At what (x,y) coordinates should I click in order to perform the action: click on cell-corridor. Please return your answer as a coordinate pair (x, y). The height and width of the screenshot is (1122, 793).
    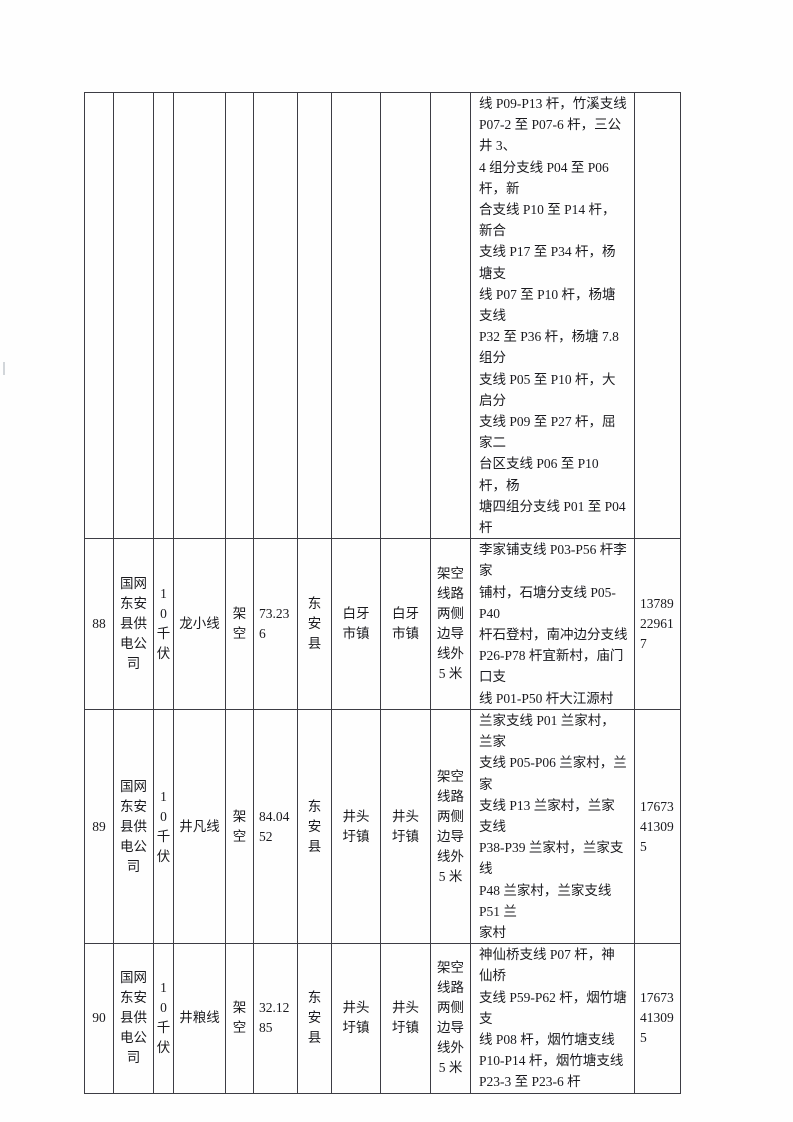
    Looking at the image, I should click on (450, 315).